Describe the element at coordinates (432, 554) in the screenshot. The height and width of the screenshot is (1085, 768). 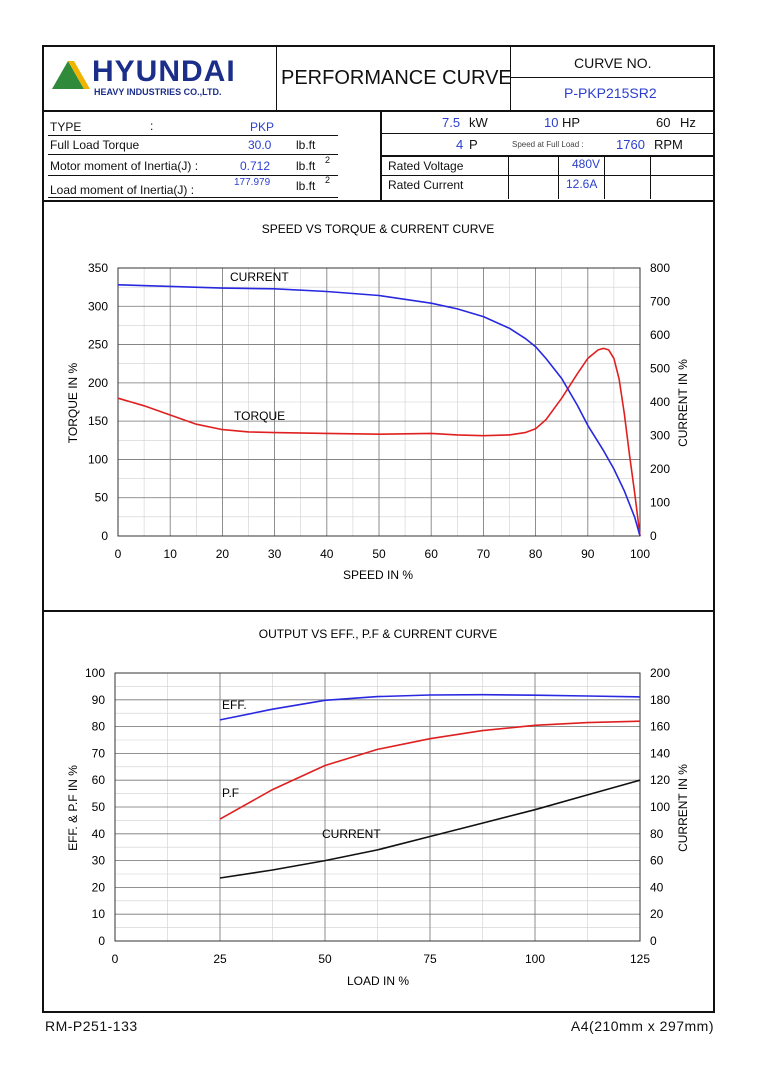
I see `x-tick-label: 60` at that location.